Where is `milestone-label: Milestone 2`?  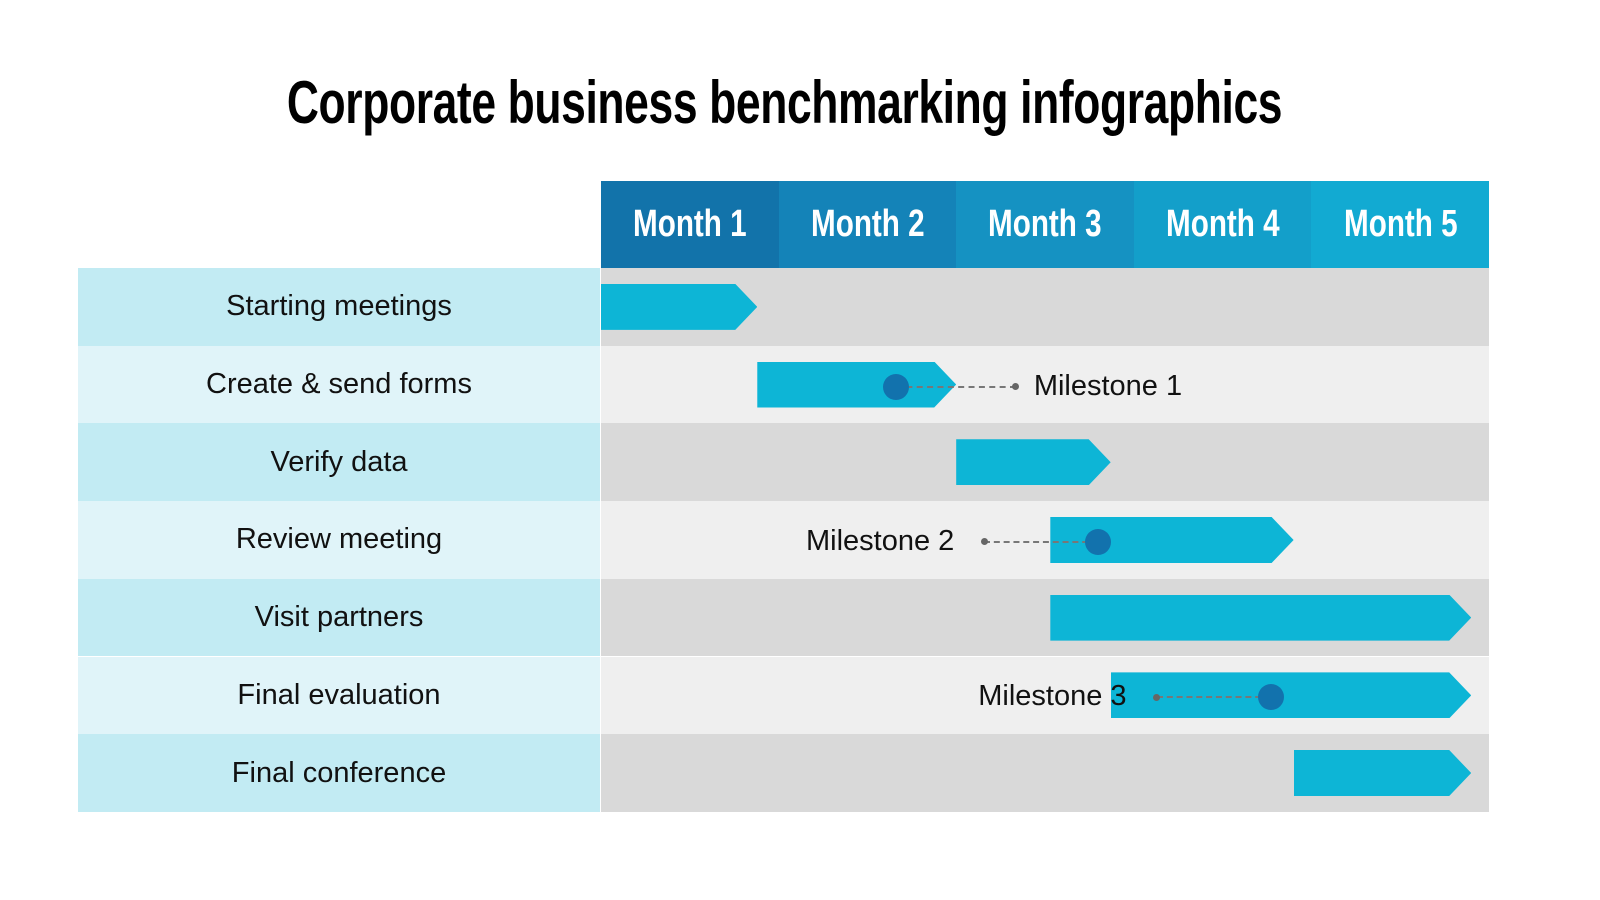
milestone-label: Milestone 2 is located at coordinates (880, 540).